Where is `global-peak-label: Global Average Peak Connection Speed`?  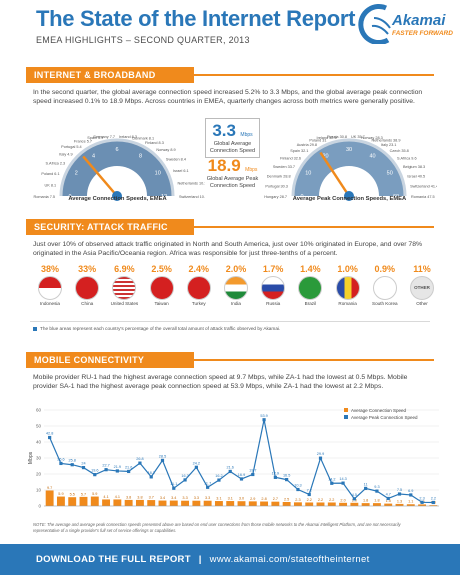 global-peak-label: Global Average Peak Connection Speed is located at coordinates (232, 182).